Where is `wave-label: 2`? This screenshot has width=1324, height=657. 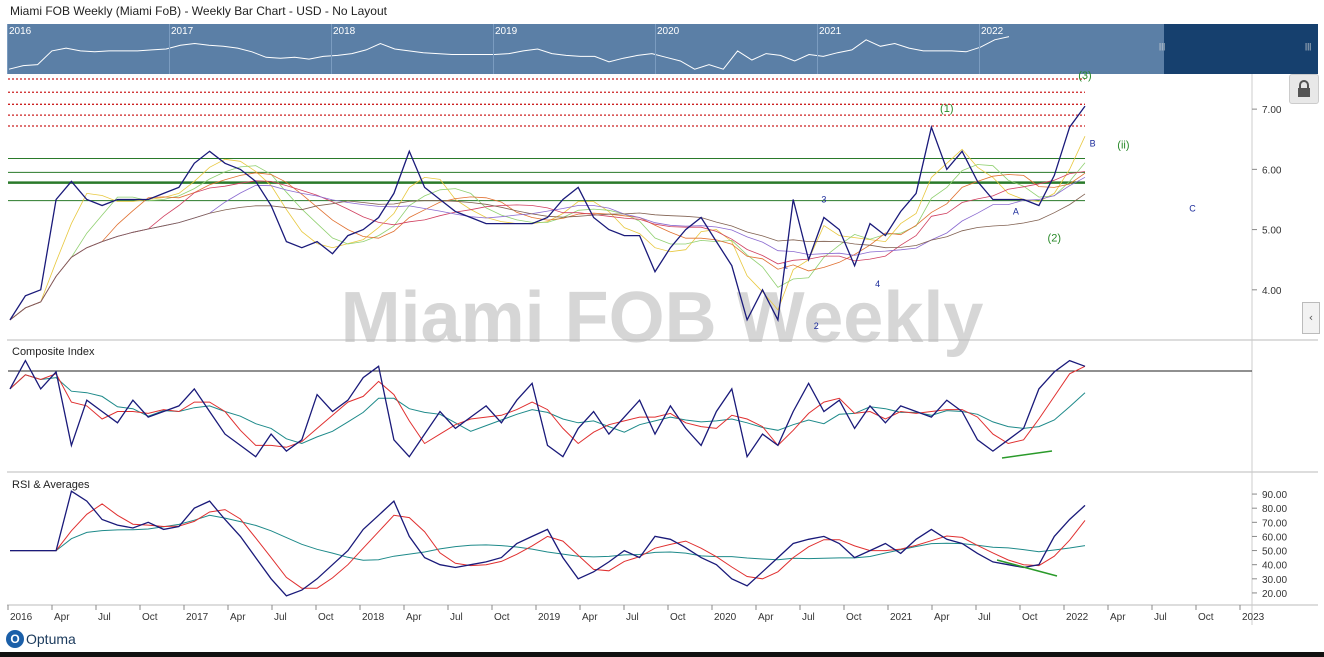
wave-label: 2 is located at coordinates (816, 326).